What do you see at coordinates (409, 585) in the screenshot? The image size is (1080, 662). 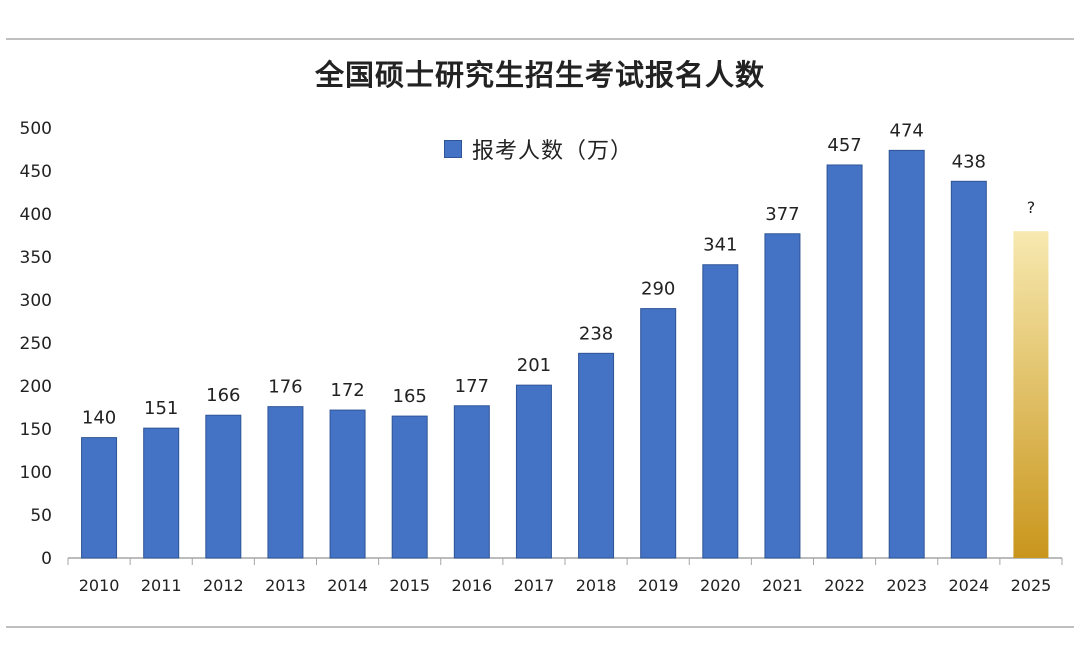 I see `x-tick-label: 2015` at bounding box center [409, 585].